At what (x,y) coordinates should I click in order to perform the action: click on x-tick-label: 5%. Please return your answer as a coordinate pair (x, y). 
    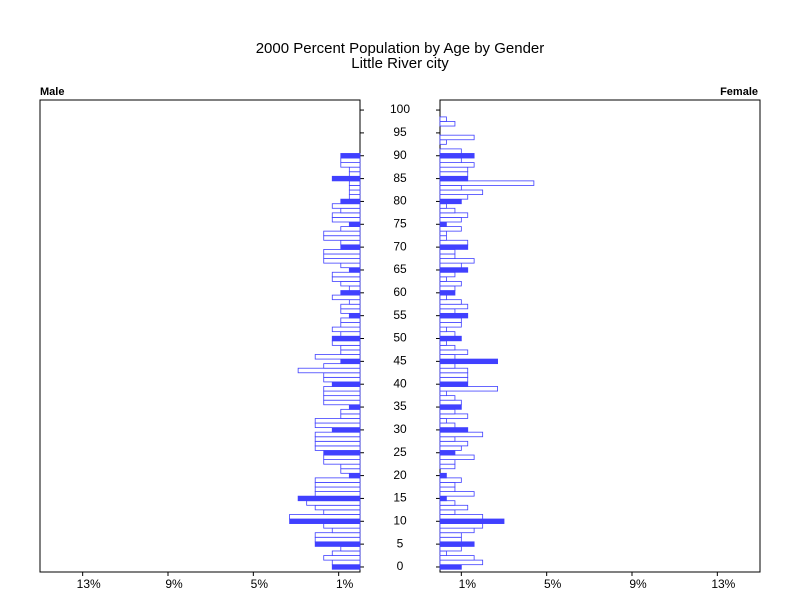
    Looking at the image, I should click on (553, 584).